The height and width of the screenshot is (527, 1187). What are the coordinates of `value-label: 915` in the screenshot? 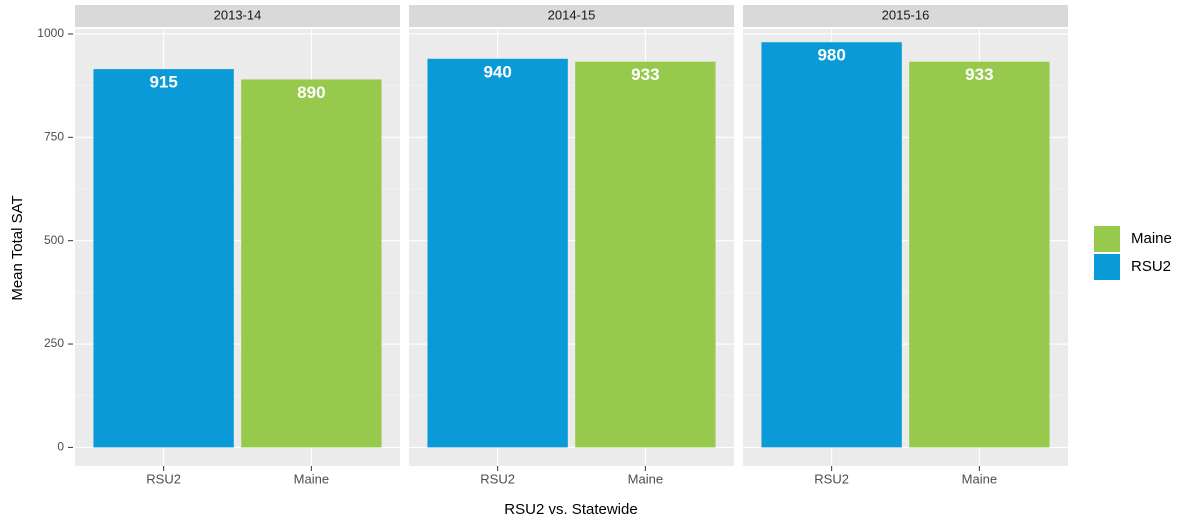 It's located at (163, 82).